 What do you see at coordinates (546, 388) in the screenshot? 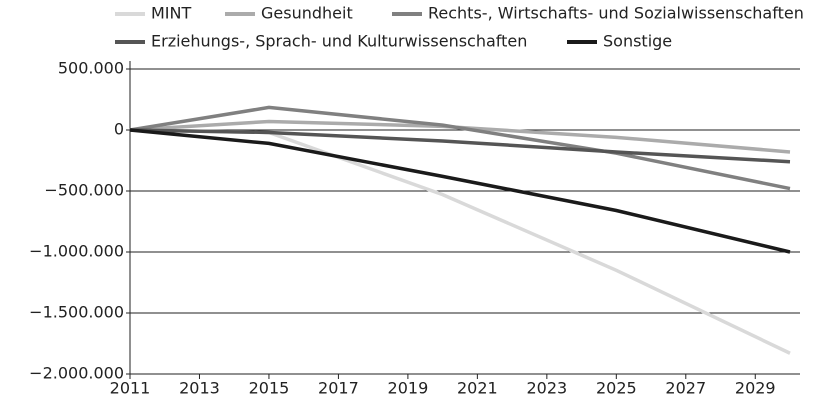
I see `x-tick-label: 2023` at bounding box center [546, 388].